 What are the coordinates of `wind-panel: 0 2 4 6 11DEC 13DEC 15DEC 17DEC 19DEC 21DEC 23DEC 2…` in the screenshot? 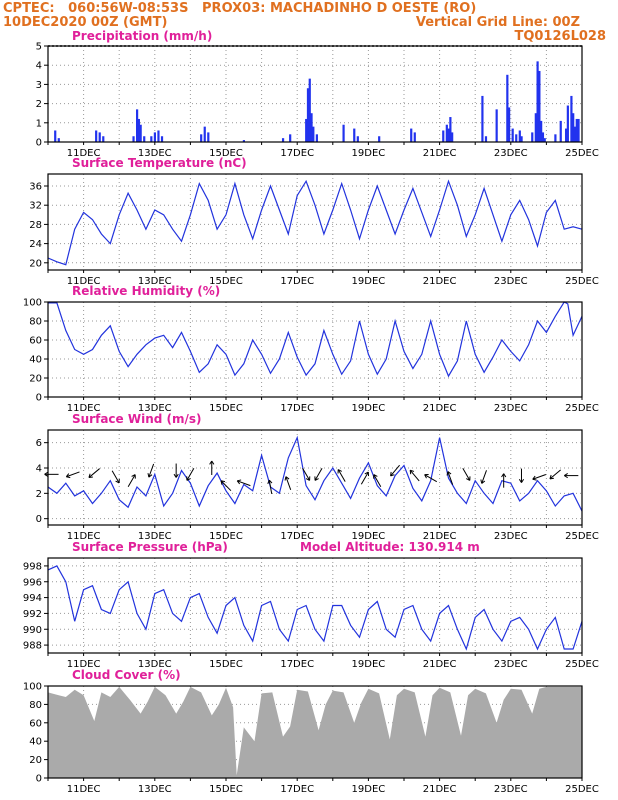 It's located at (317, 485).